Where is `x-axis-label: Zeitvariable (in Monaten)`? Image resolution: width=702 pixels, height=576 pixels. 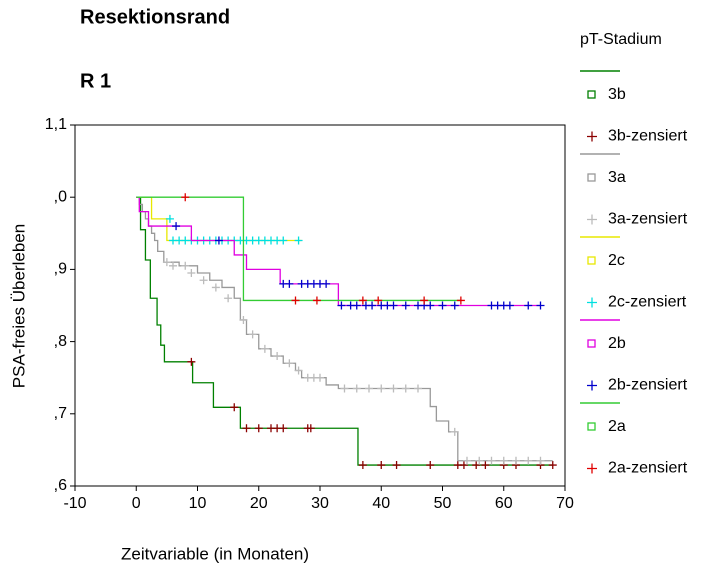
x-axis-label: Zeitvariable (in Monaten) is located at coordinates (215, 553).